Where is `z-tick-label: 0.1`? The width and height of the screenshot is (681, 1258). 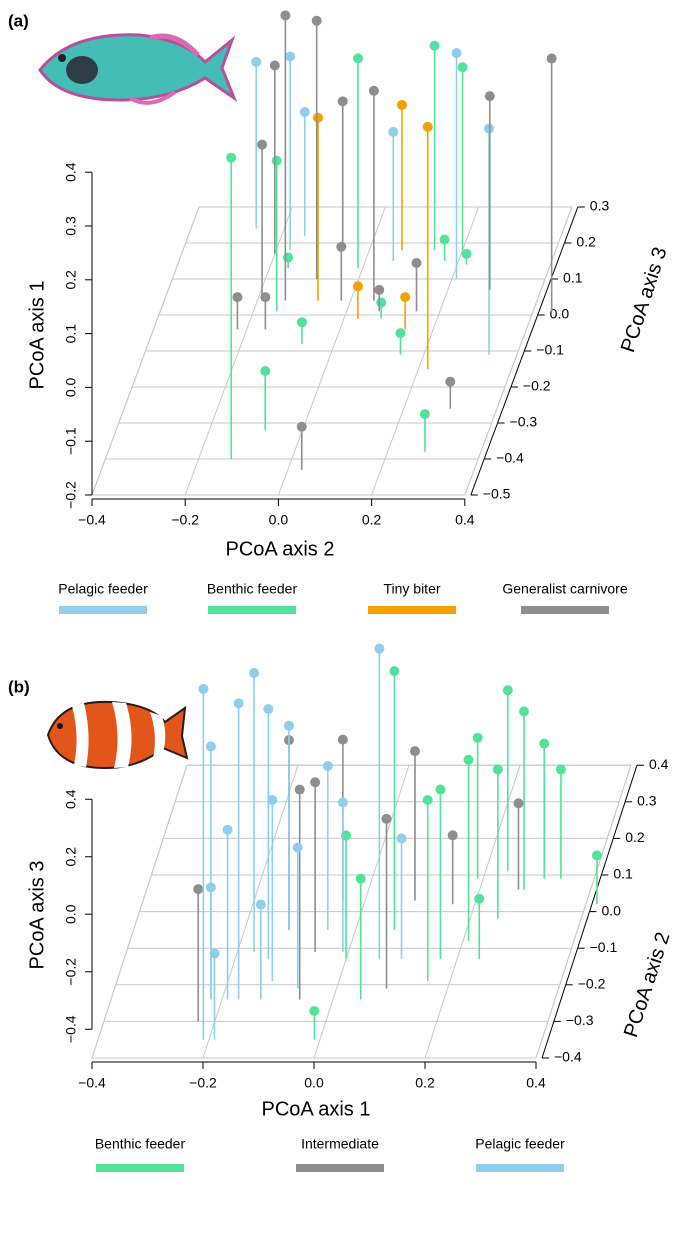
z-tick-label: 0.1 is located at coordinates (71, 334).